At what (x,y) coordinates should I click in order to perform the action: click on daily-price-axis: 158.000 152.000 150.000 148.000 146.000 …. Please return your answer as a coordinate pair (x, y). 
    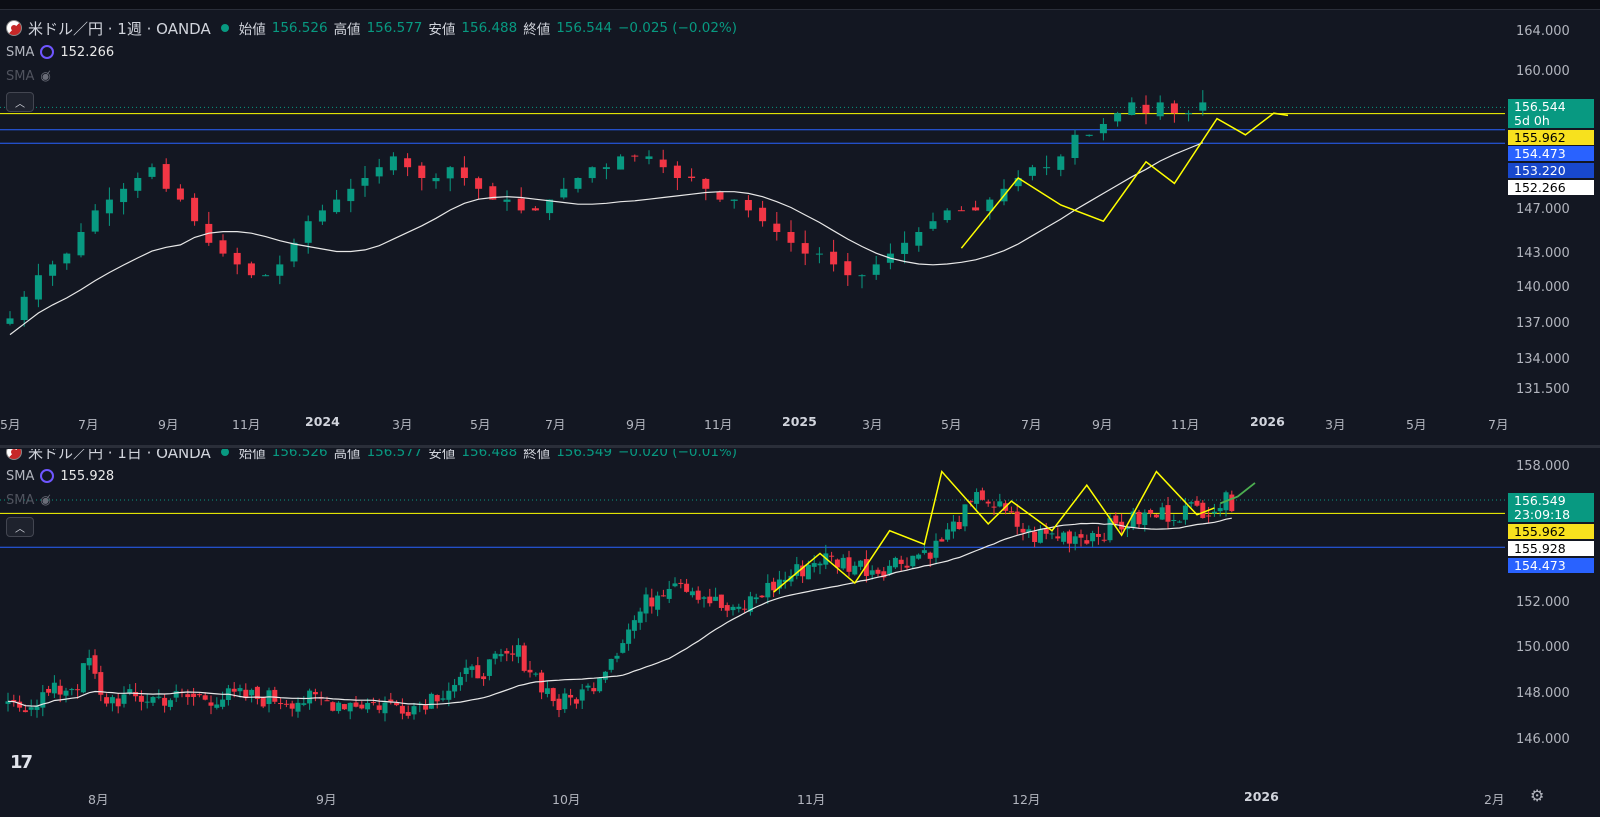
    Looking at the image, I should click on (1554, 633).